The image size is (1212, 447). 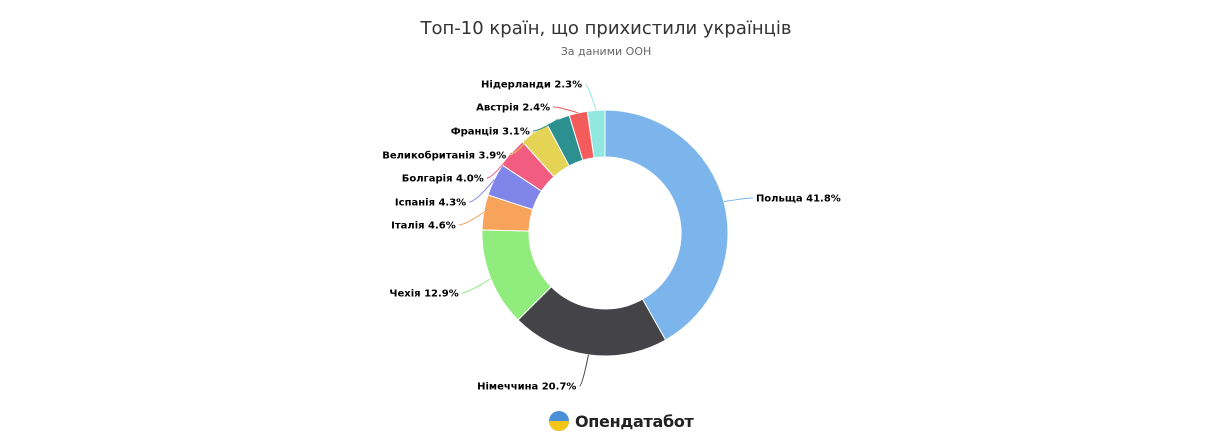 I want to click on slice-label: Франція 3.1%, so click(x=490, y=132).